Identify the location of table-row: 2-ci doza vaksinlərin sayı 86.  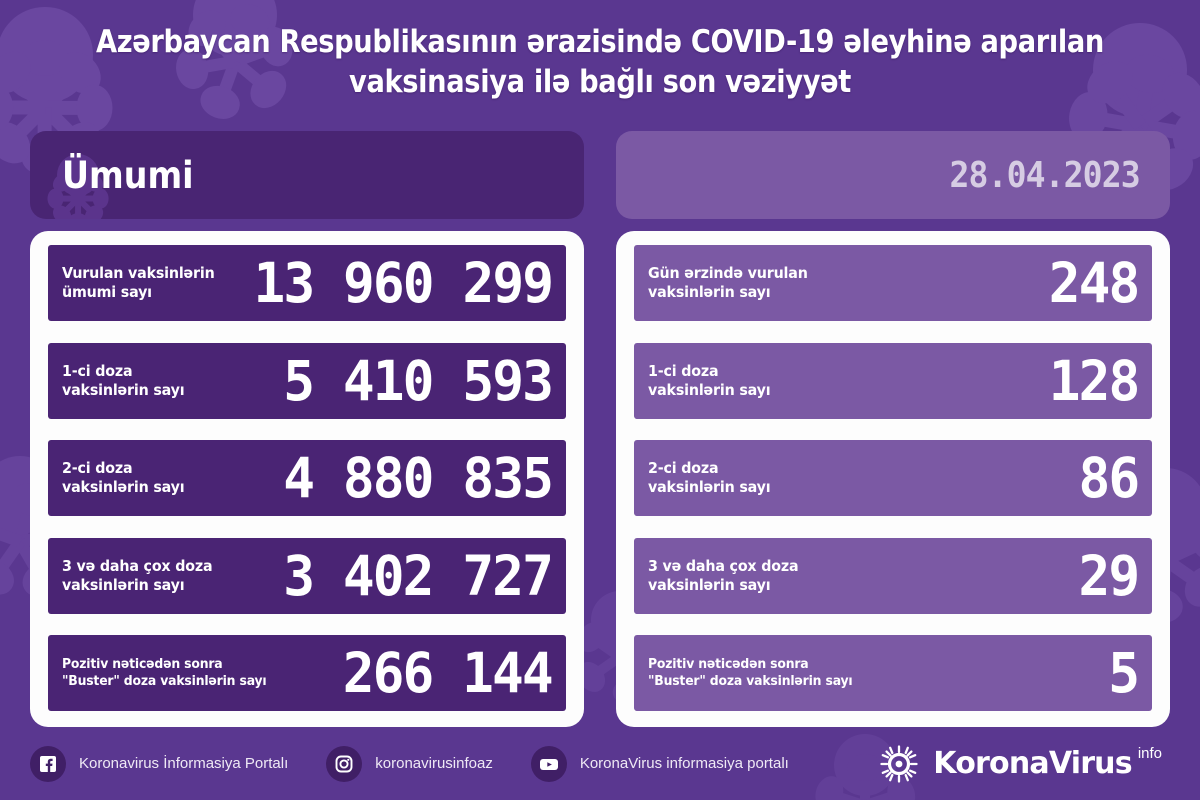
(893, 478).